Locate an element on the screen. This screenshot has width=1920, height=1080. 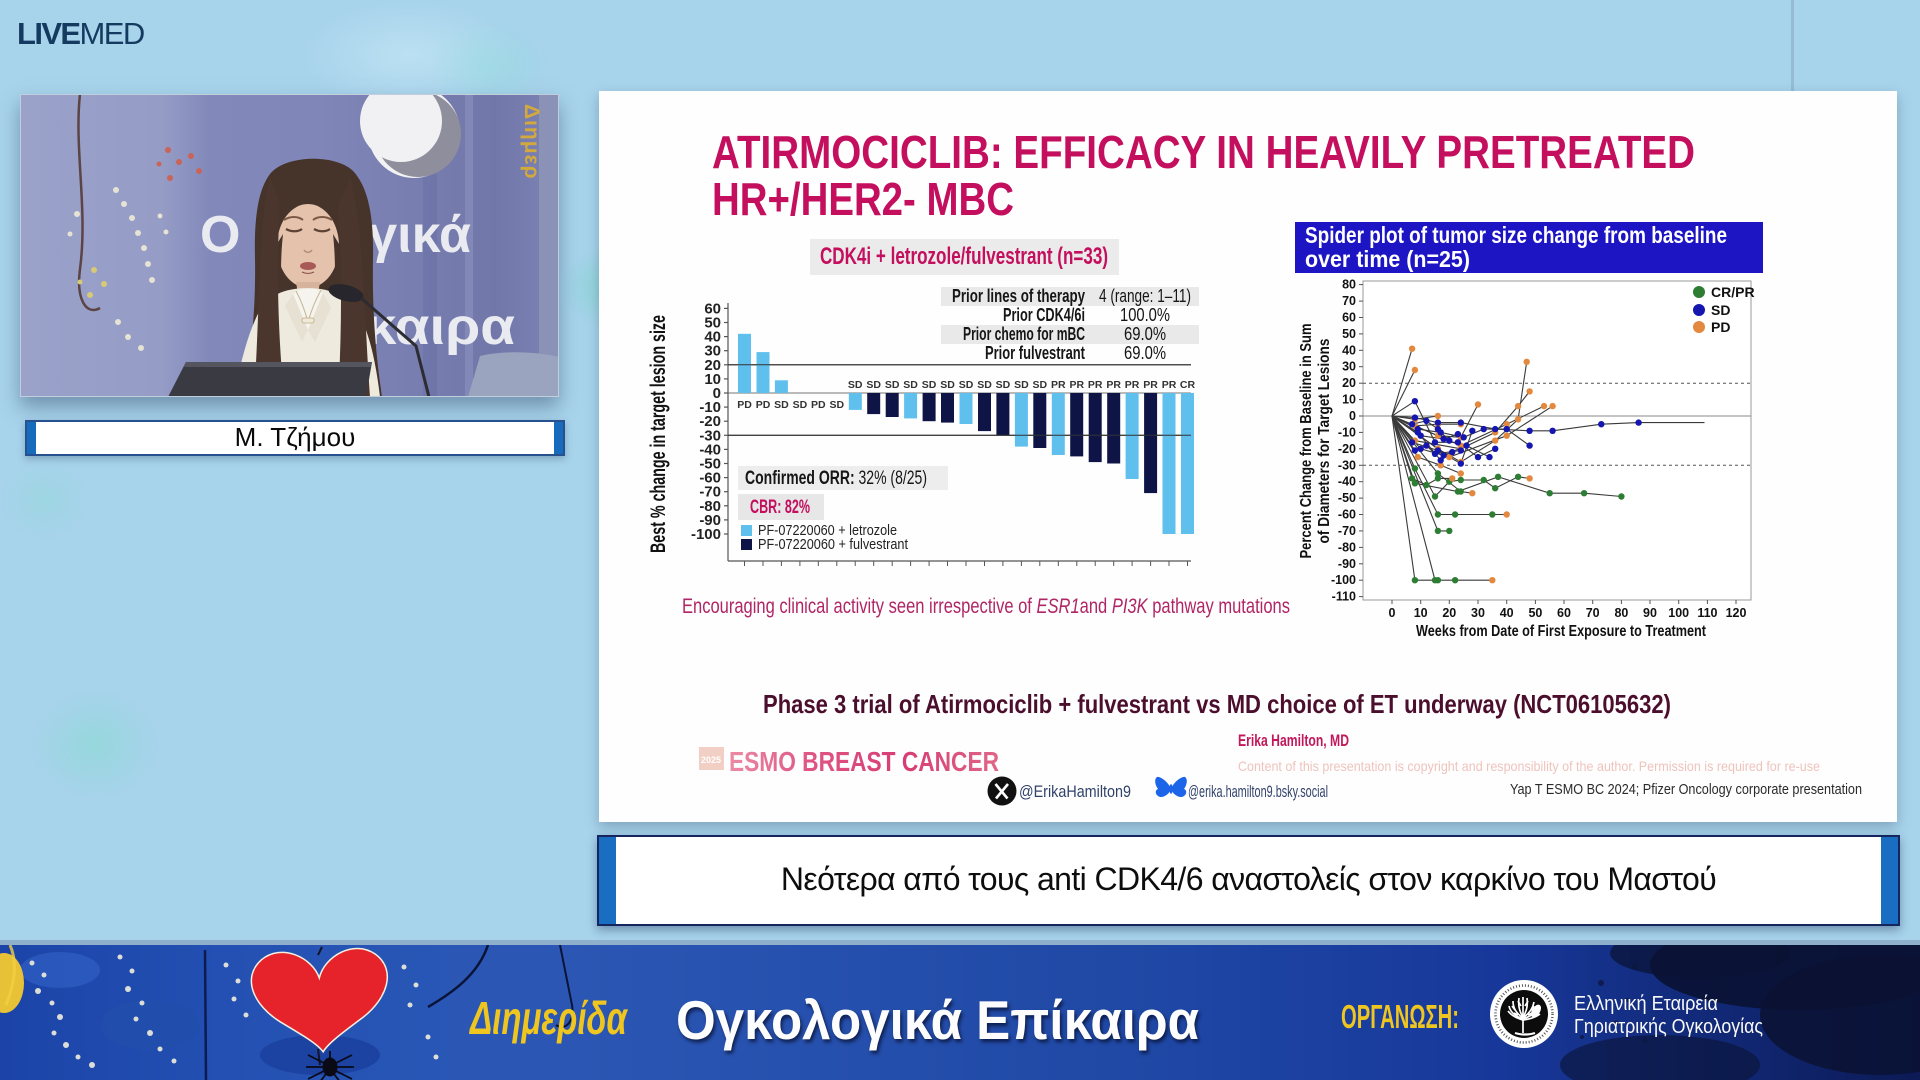
svg-text: -110 is located at coordinates (1344, 597).